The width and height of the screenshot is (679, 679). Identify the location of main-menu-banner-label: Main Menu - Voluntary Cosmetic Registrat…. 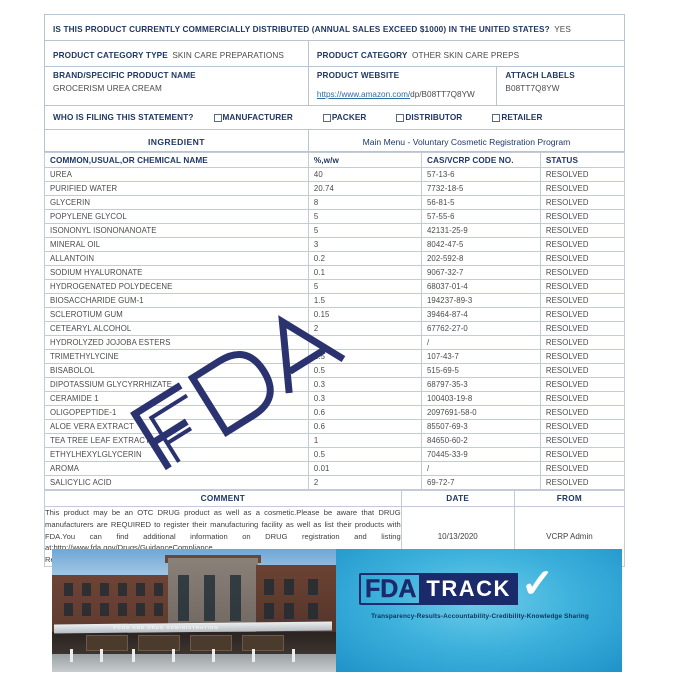
(466, 141).